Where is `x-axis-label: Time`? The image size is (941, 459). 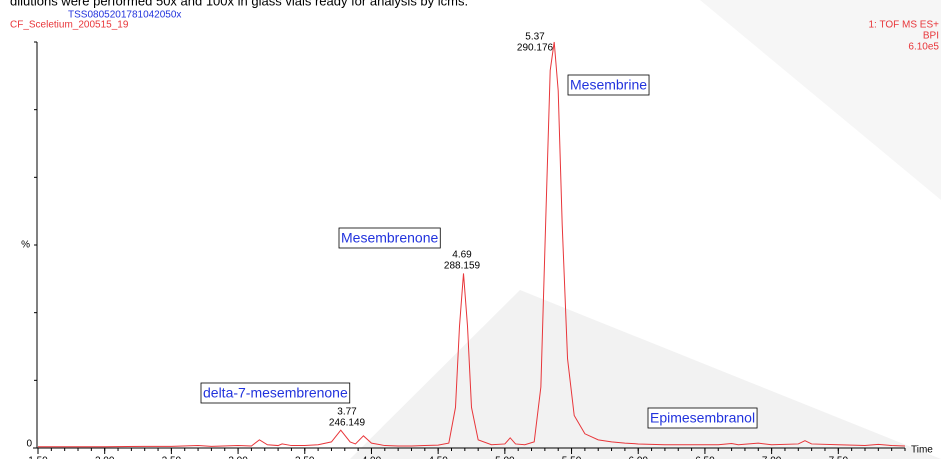
x-axis-label: Time is located at coordinates (922, 450).